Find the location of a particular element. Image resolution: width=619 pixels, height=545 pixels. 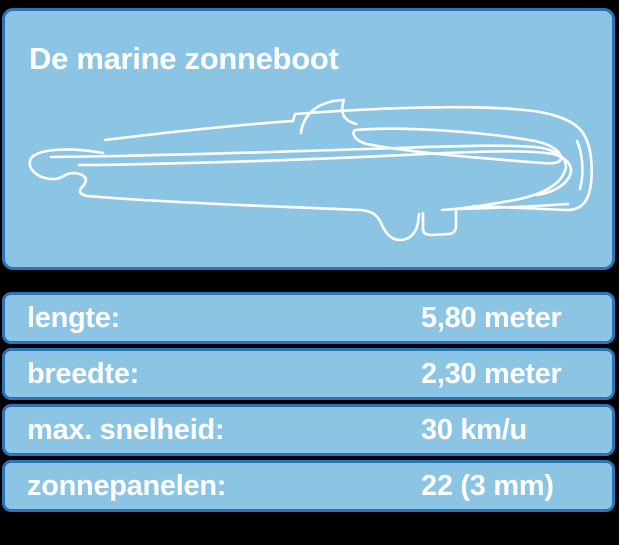

spec-value: 30 km/u is located at coordinates (474, 429).